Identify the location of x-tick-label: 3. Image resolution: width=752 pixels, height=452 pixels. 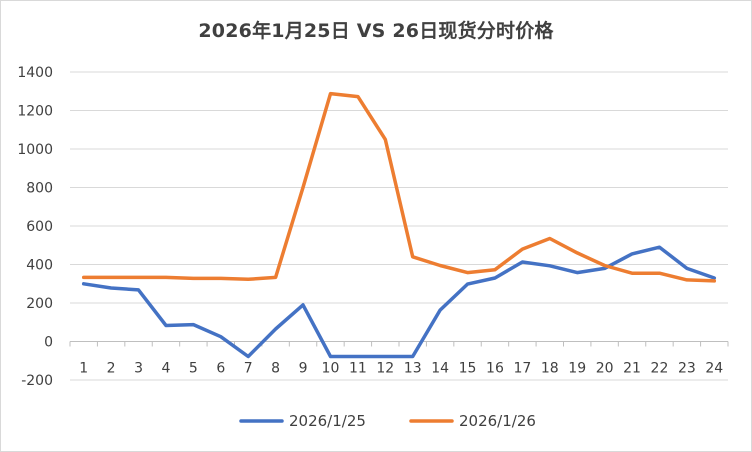
(138, 369).